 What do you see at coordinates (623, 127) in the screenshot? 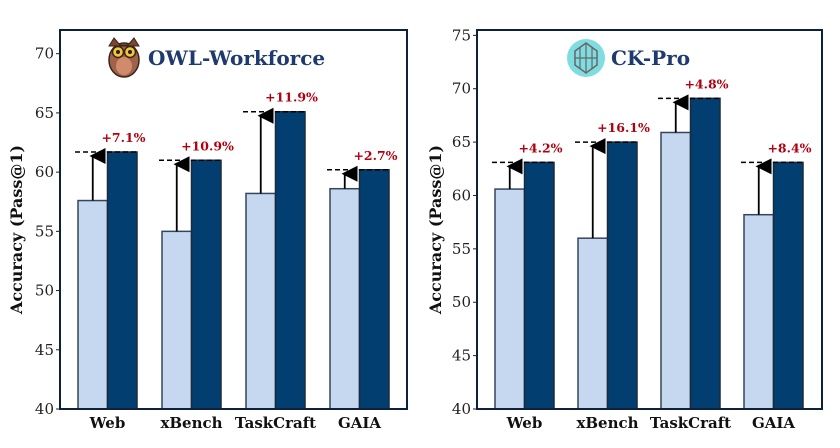
I see `gain-label: +16.1%` at bounding box center [623, 127].